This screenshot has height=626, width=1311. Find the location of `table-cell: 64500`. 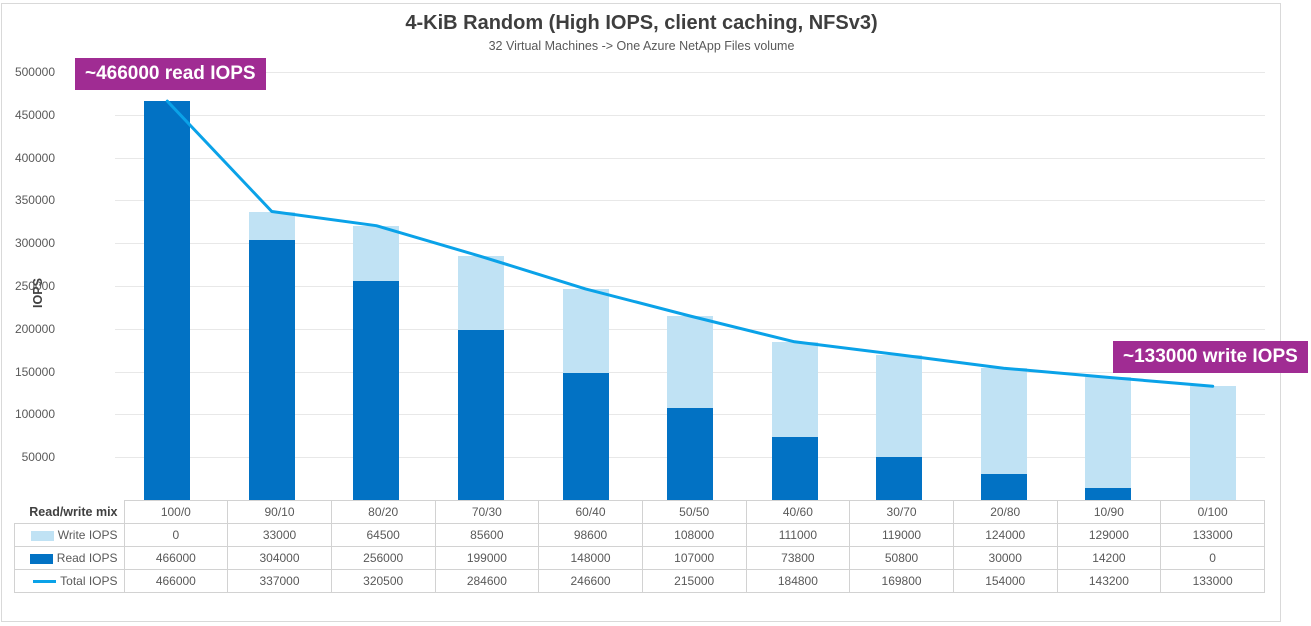

table-cell: 64500 is located at coordinates (383, 535).